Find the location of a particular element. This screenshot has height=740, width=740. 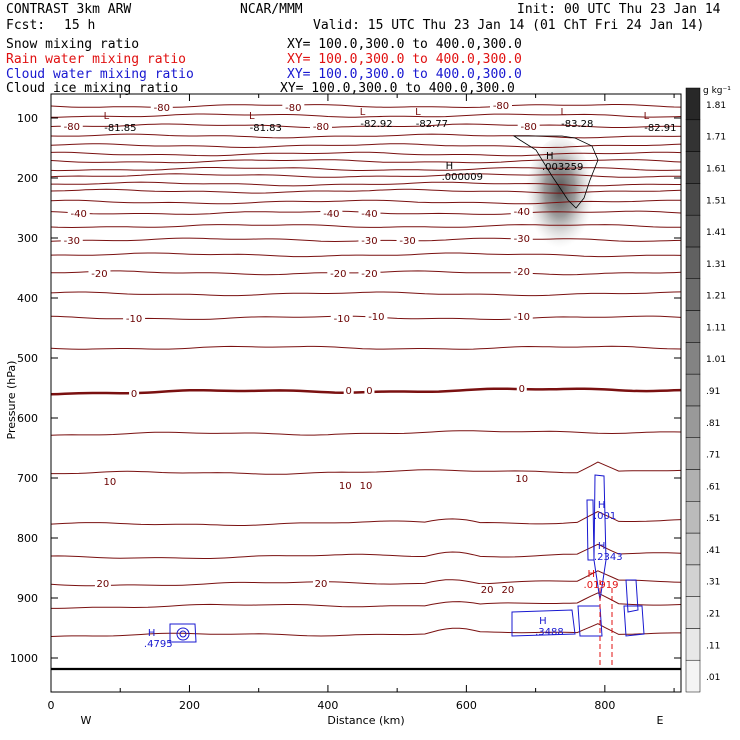

y-tick-label: 600 is located at coordinates (27, 418).